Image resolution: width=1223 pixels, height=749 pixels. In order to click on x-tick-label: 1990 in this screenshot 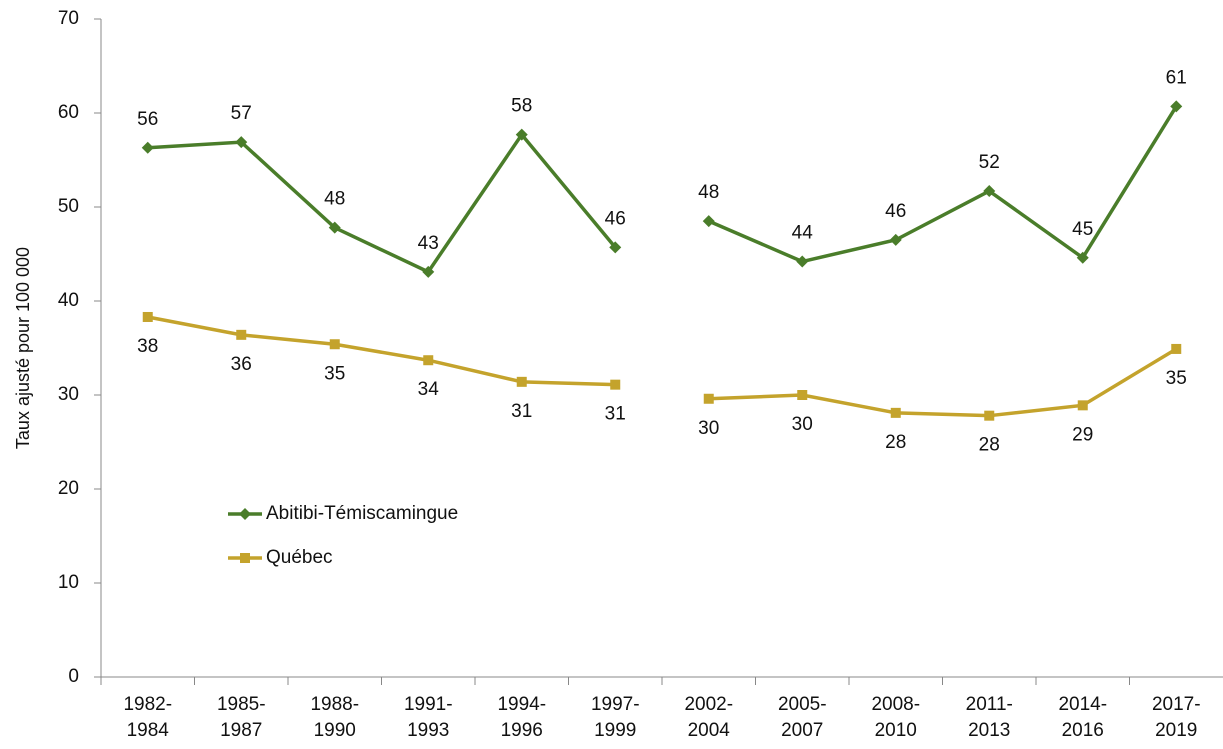, I will do `click(335, 730)`.